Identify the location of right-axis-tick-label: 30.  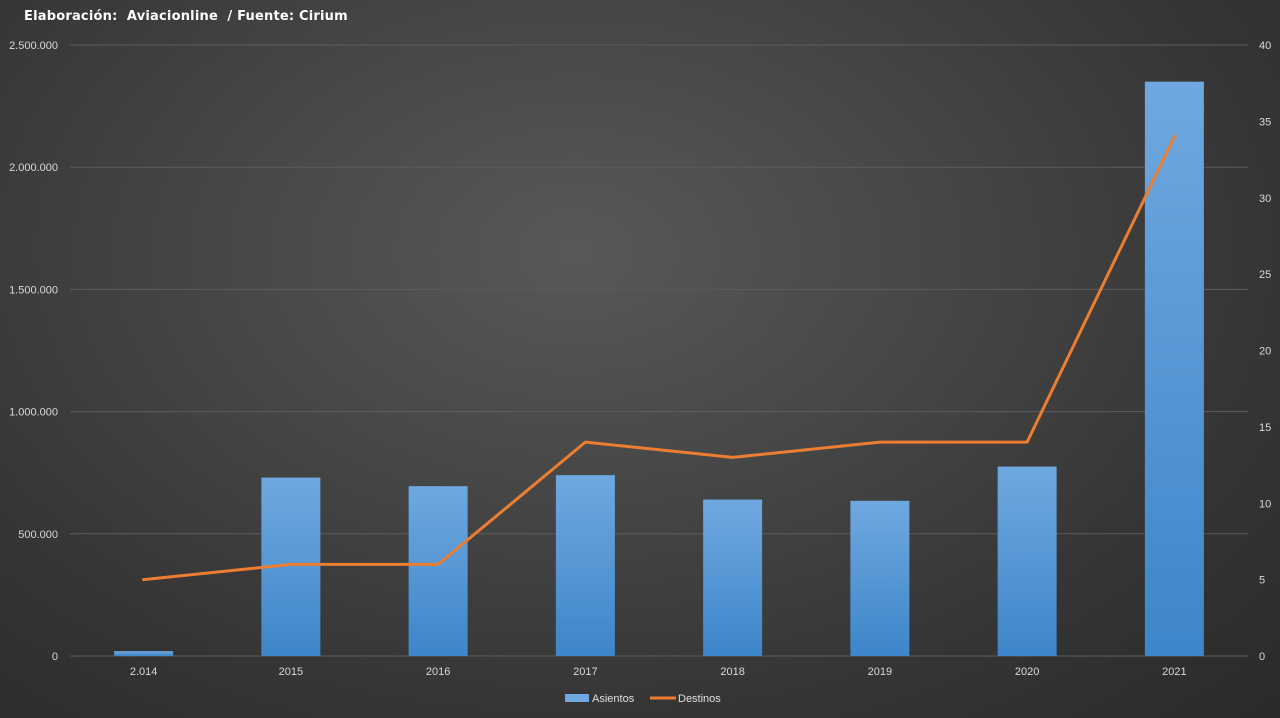
(1265, 199).